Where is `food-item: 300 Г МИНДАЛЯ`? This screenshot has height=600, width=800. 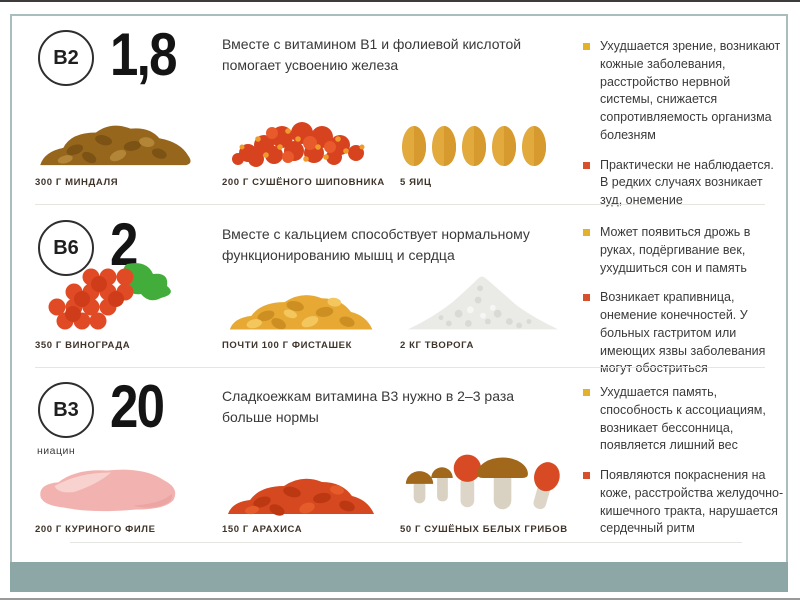
food-item: 300 Г МИНДАЛЯ is located at coordinates (125, 147).